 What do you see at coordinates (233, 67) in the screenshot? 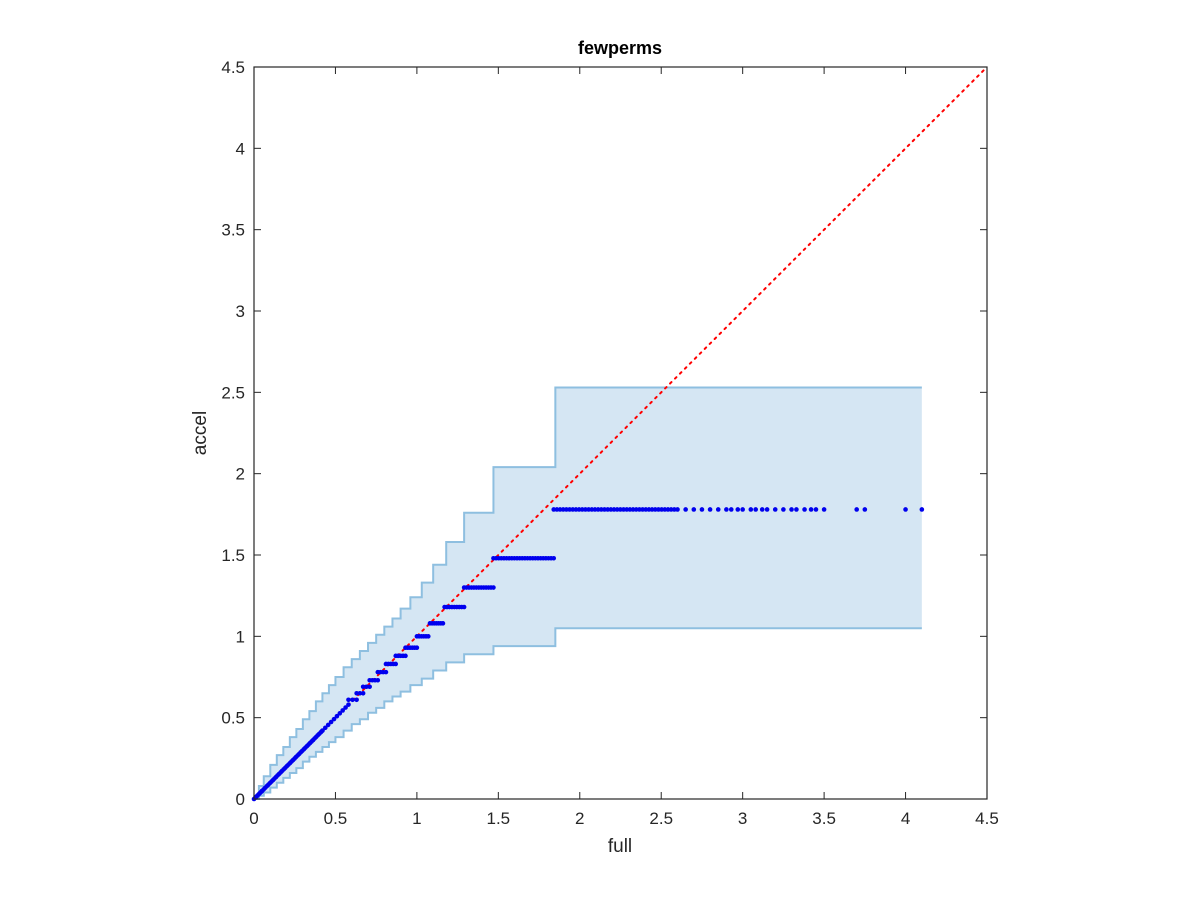
I see `y-tick-label: 4.5` at bounding box center [233, 67].